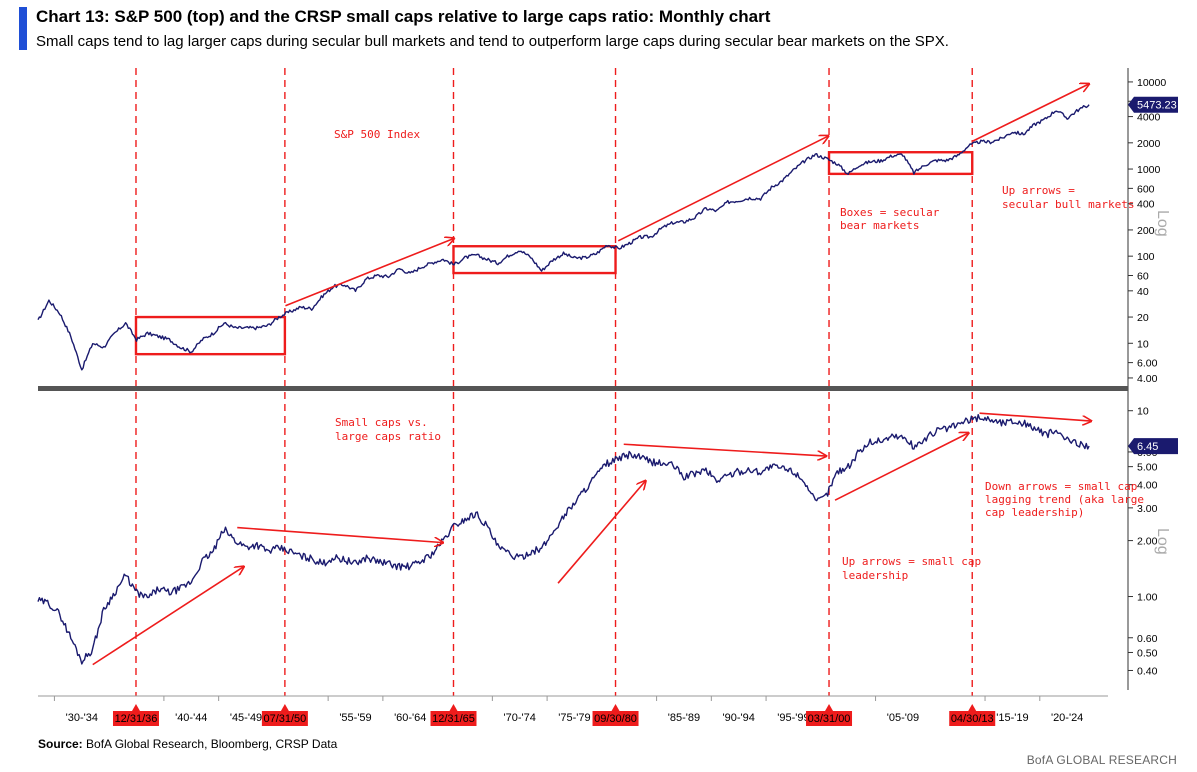  I want to click on spx-last-badge-label: 5473.23, so click(1157, 106).